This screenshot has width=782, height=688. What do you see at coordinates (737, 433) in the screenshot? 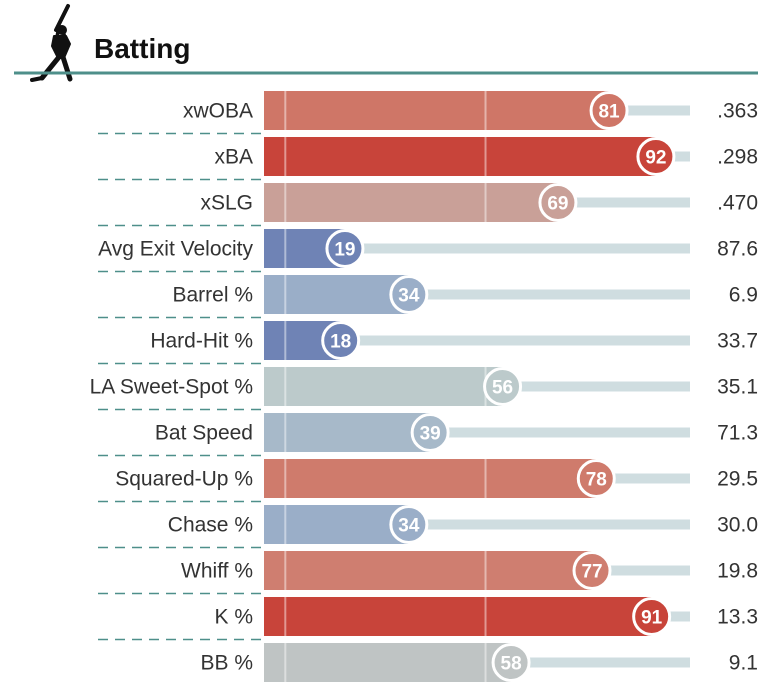
I see `stat-value: 71.3` at bounding box center [737, 433].